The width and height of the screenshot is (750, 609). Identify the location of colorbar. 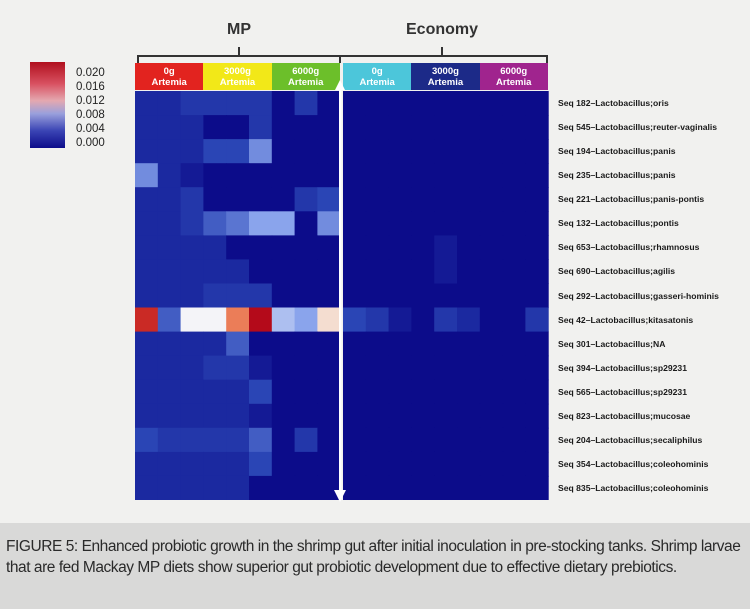
(47, 105).